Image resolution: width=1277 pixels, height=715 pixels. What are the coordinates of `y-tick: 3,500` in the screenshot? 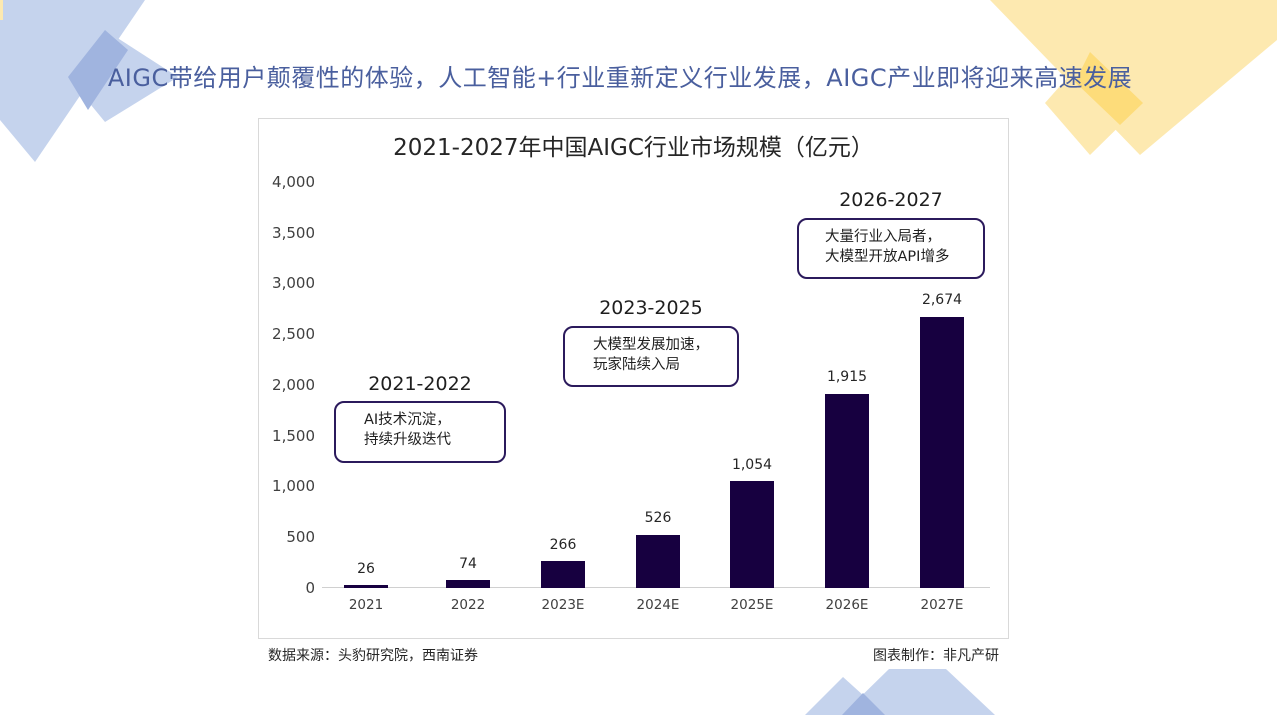 It's located at (293, 233).